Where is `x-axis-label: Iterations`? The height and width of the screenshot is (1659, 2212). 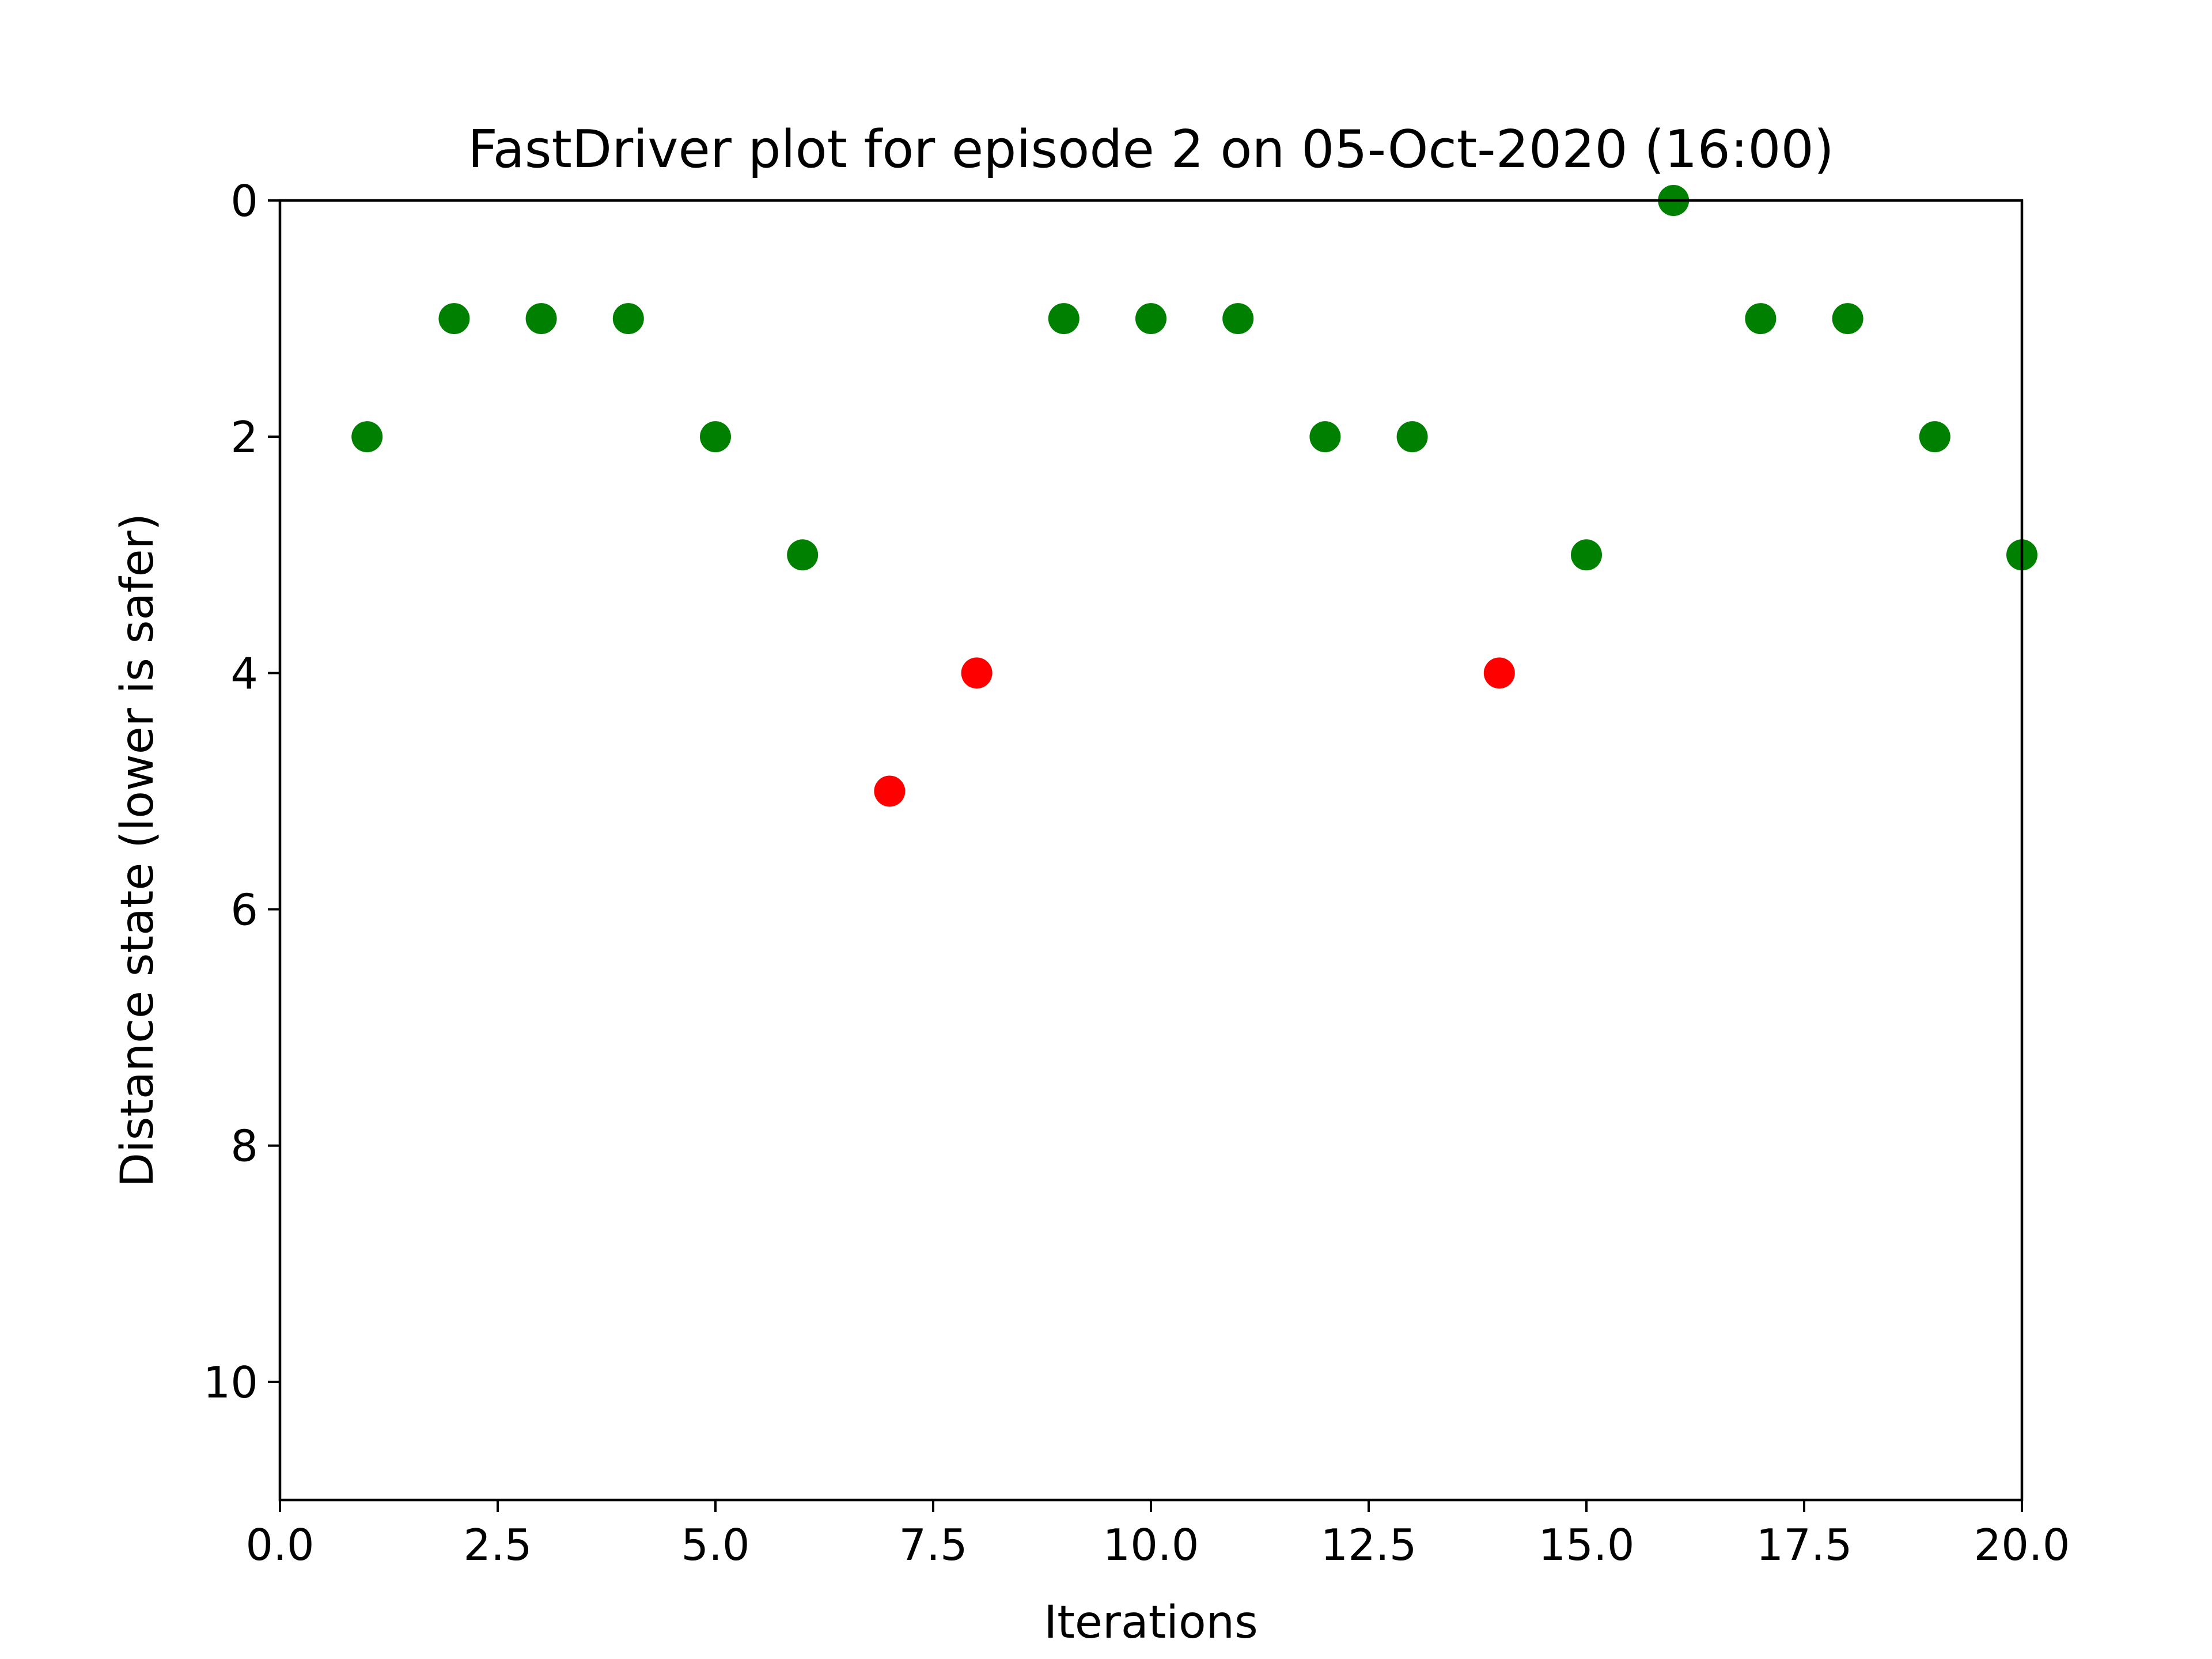
x-axis-label: Iterations is located at coordinates (1151, 1623).